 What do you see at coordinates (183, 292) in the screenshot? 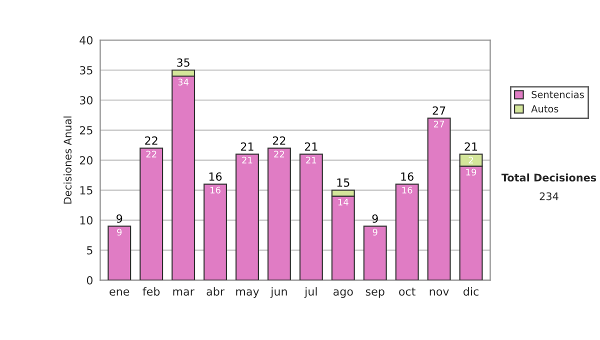
I see `x-tick-label: mar` at bounding box center [183, 292].